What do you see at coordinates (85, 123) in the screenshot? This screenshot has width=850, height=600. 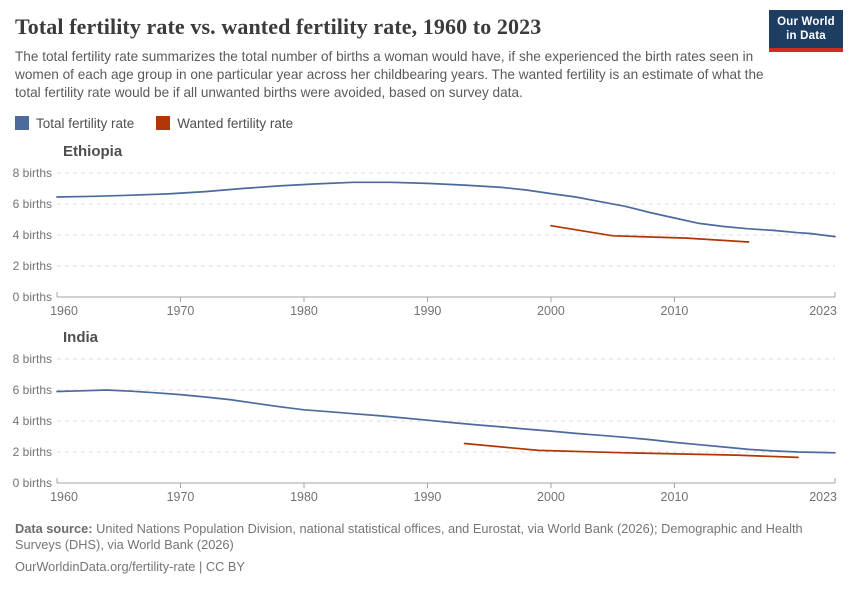 I see `legend-label-total-fertility: Total fertility rate` at bounding box center [85, 123].